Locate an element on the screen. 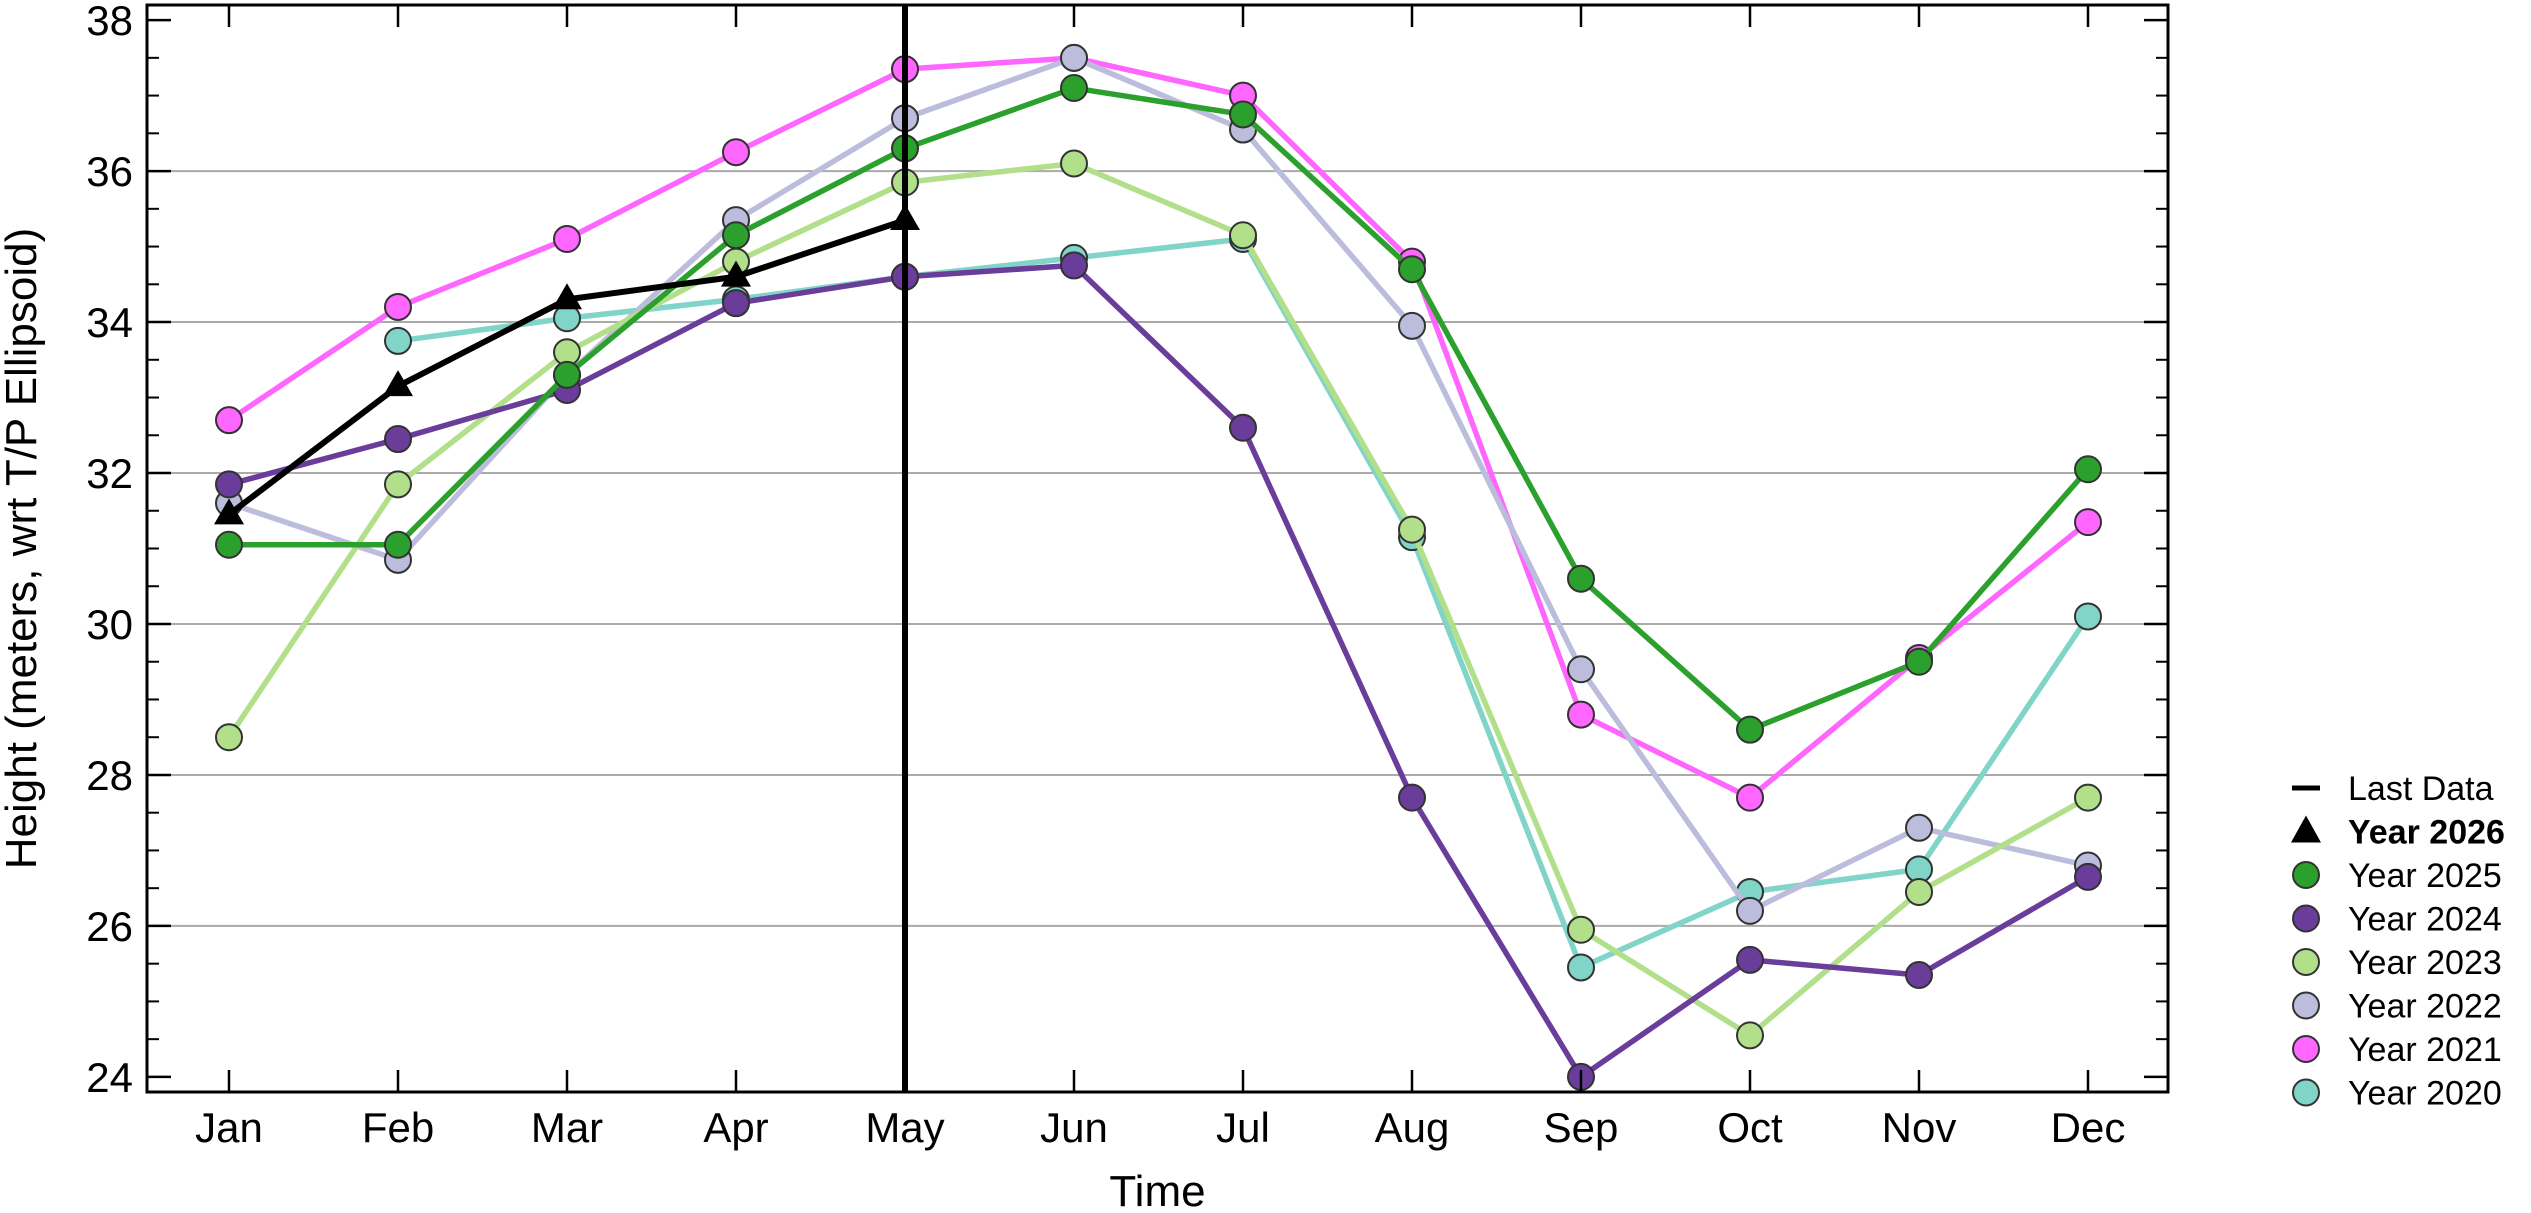  legend-item-year-2021: Year 2021 is located at coordinates (2397, 1050).